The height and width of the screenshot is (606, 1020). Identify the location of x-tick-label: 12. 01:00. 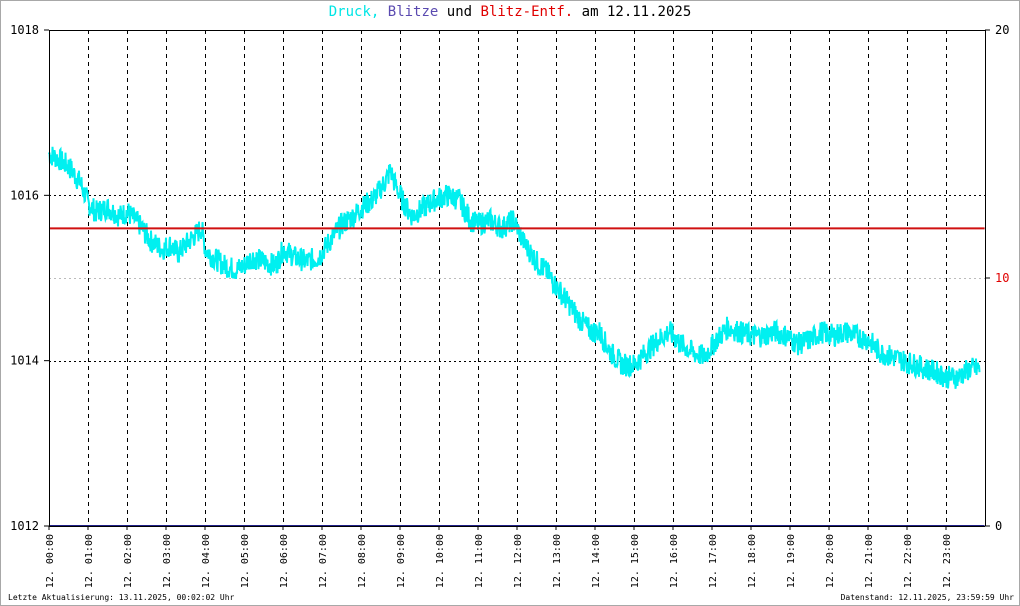
(89, 561).